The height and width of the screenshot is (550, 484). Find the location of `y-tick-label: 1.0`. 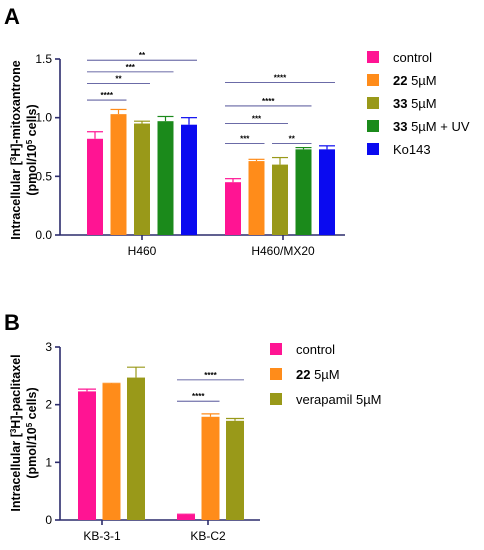

y-tick-label: 1.0 is located at coordinates (43, 118).